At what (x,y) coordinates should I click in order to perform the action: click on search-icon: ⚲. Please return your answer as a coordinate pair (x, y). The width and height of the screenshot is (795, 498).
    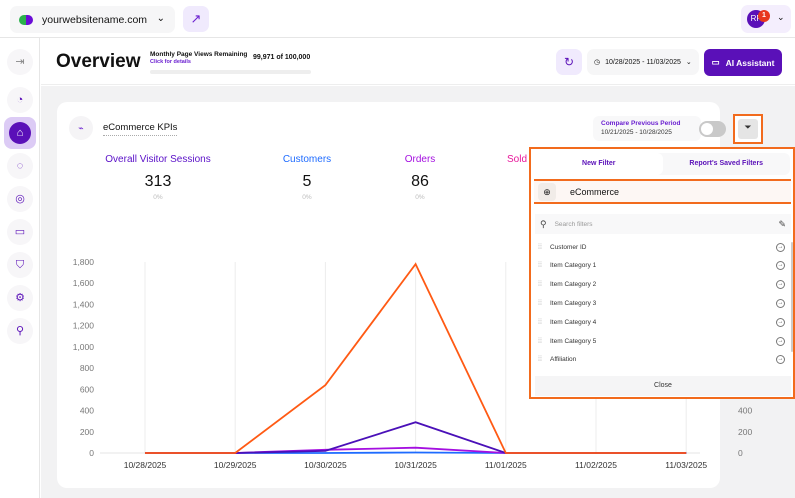
    Looking at the image, I should click on (543, 223).